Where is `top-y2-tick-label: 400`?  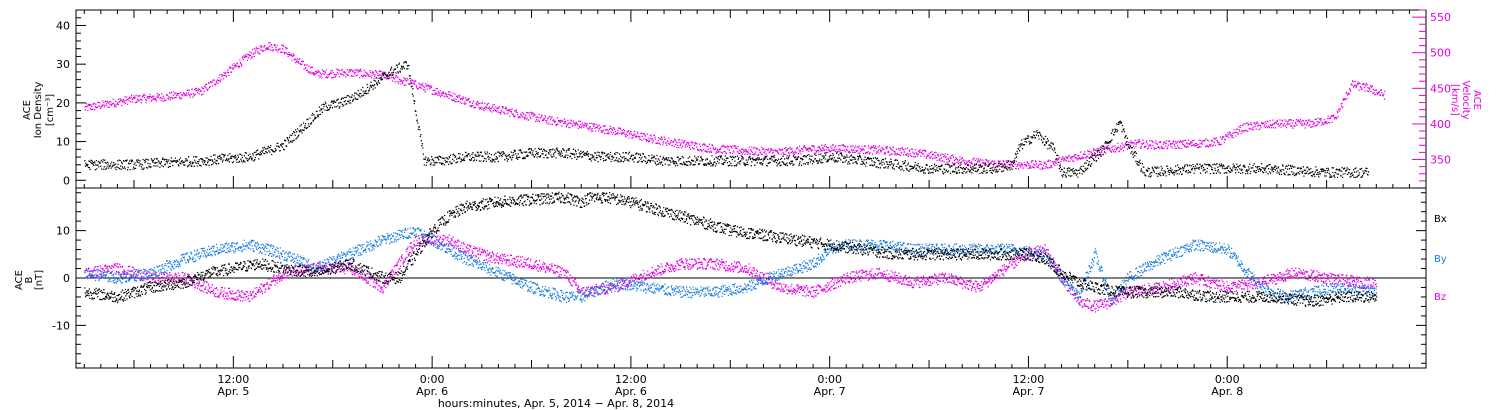 top-y2-tick-label: 400 is located at coordinates (1440, 124).